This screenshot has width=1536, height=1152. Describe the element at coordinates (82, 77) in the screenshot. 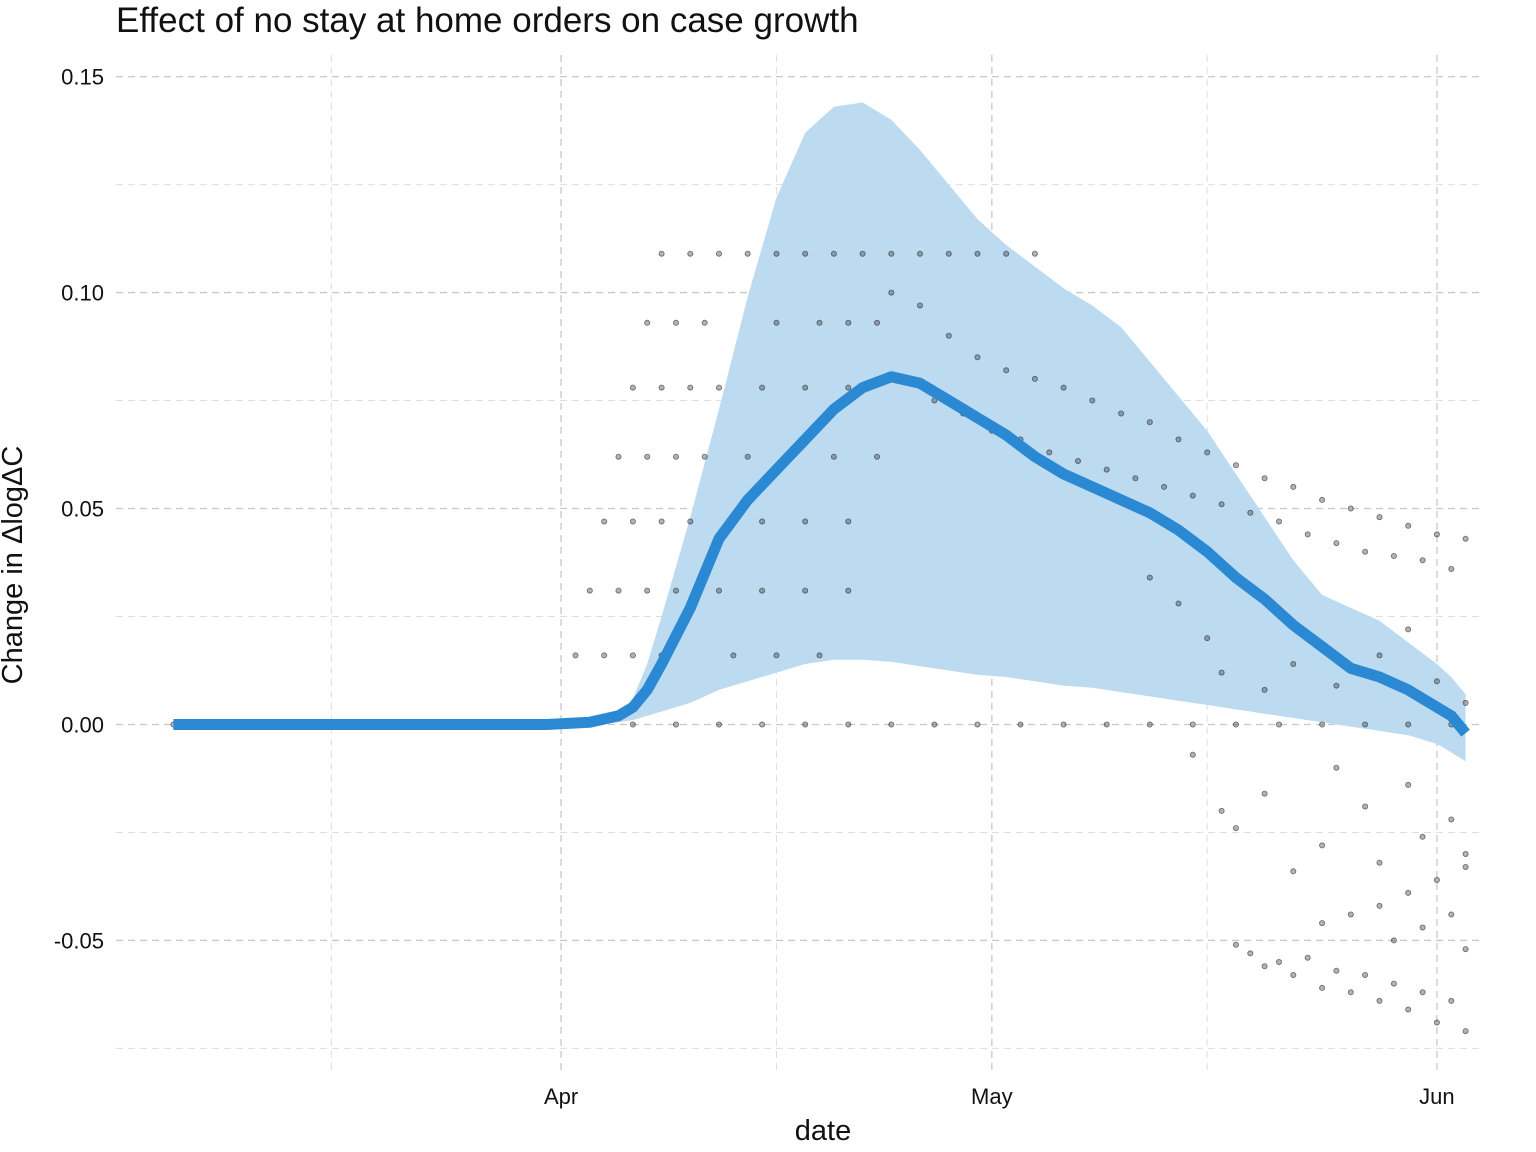

I see `y-tick-label-4: 0.15` at that location.